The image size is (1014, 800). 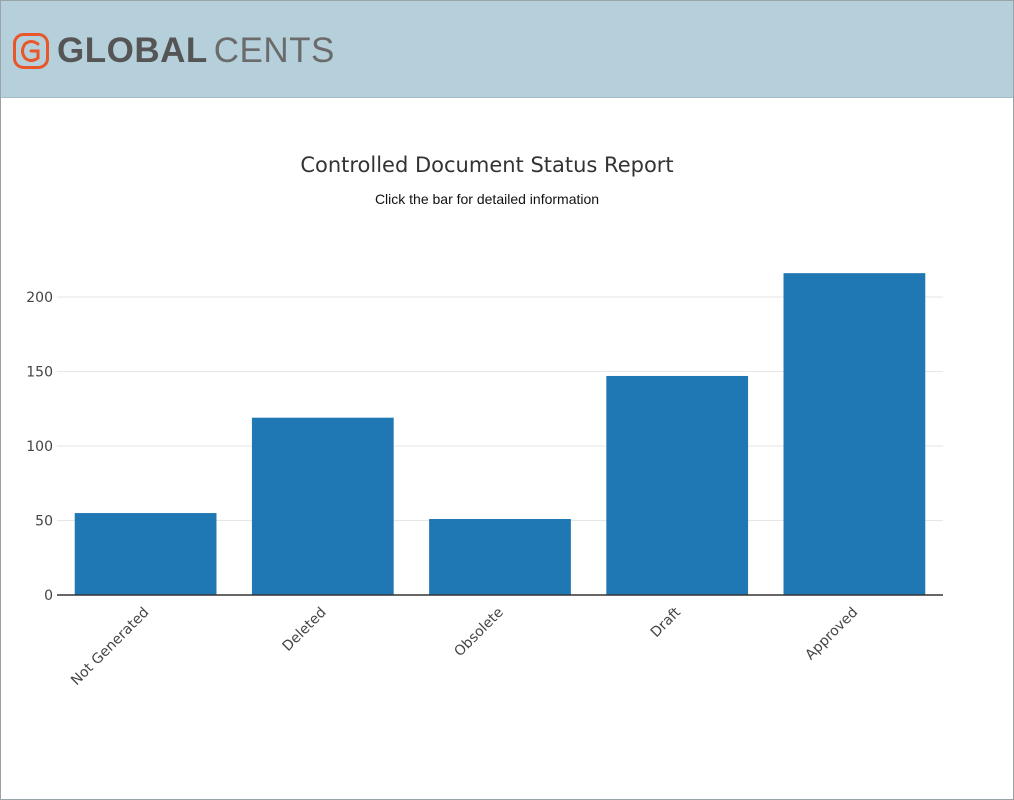 I want to click on y-tick-label: 0, so click(x=48, y=596).